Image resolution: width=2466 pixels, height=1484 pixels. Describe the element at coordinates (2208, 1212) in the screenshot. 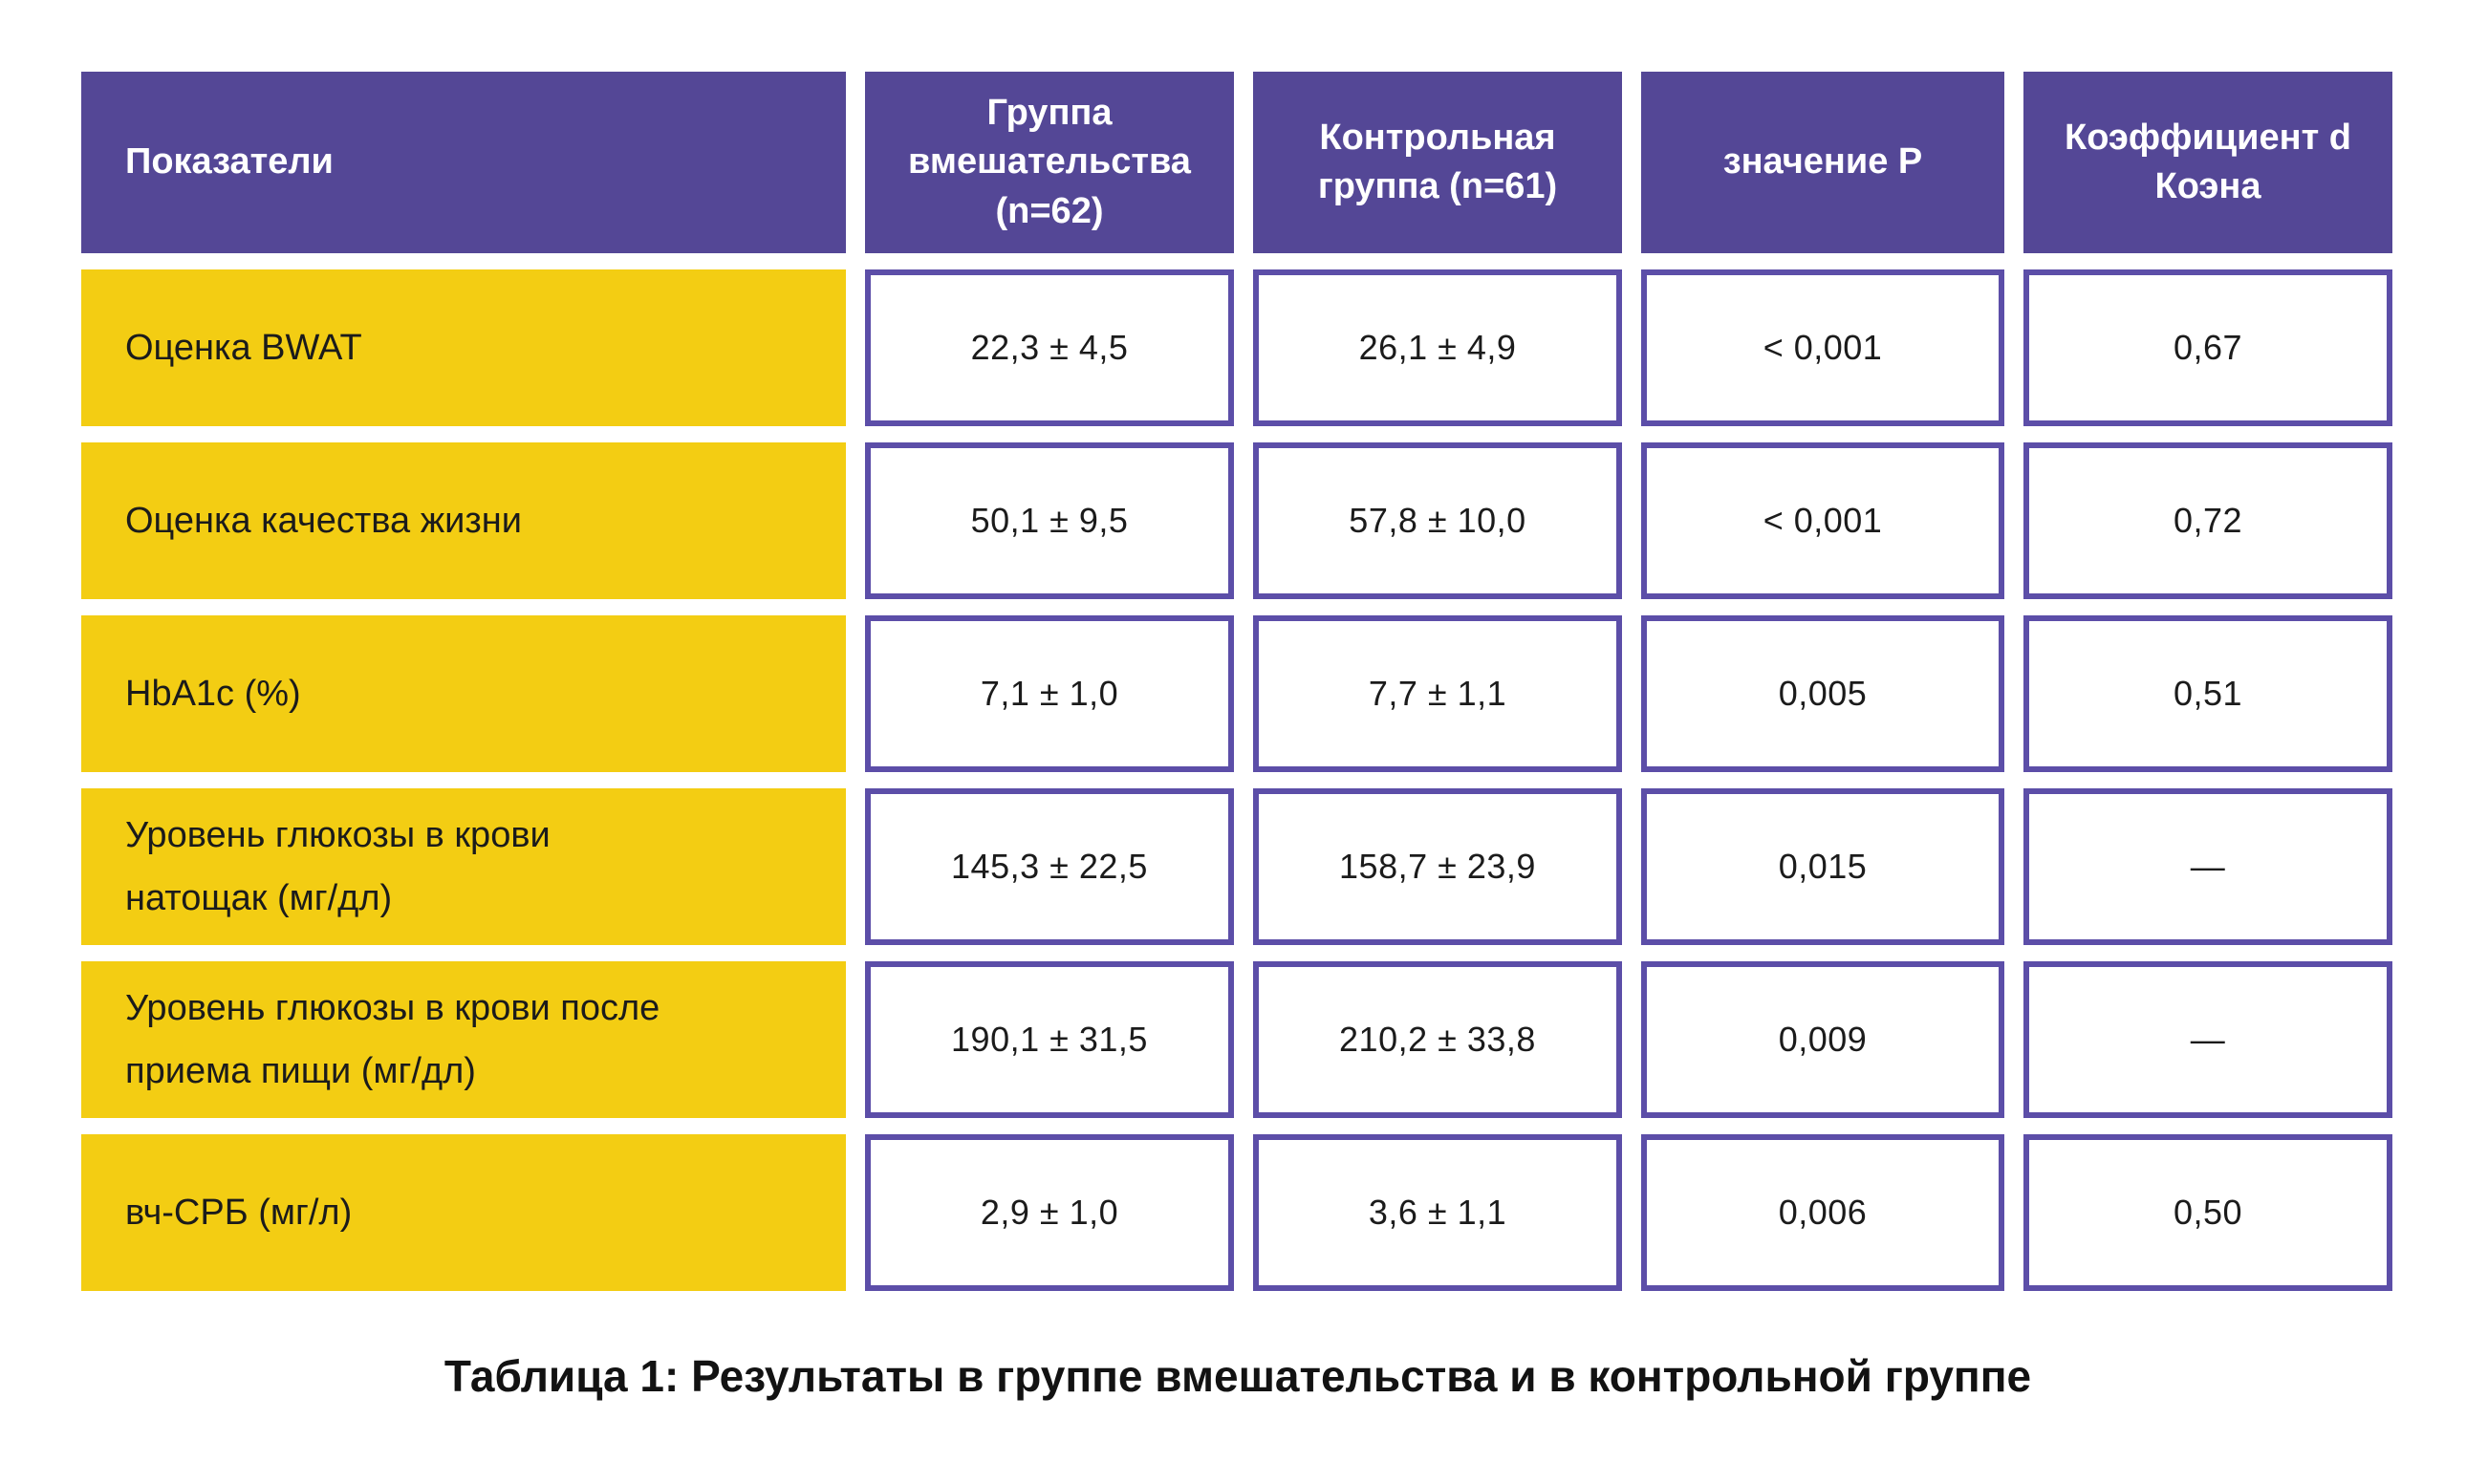

I see `value-cell-cohens-d: 0,50` at that location.